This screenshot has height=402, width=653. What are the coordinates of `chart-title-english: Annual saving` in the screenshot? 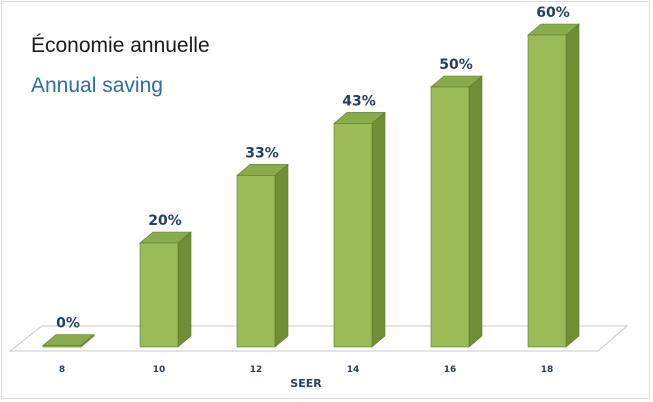 It's located at (97, 85).